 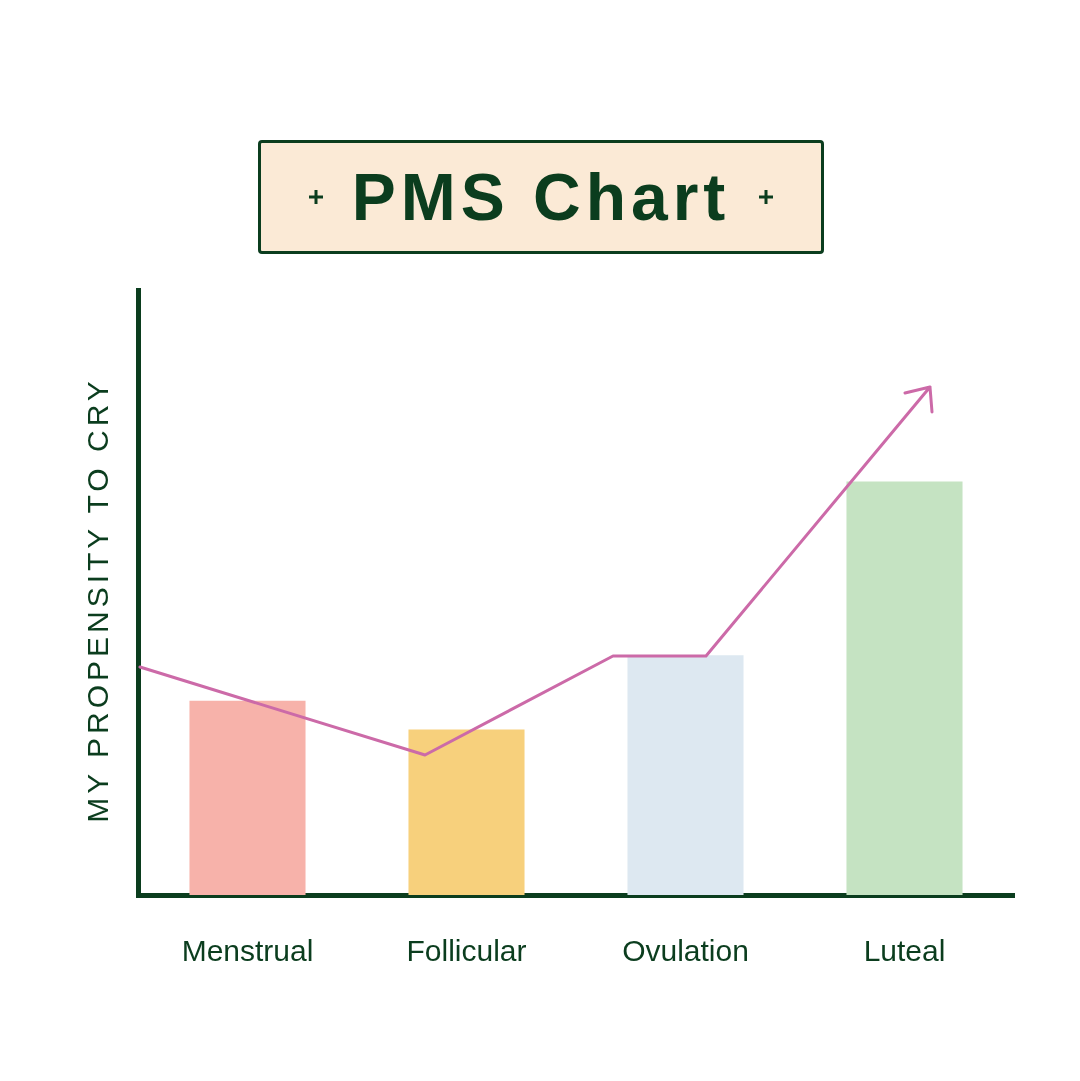 What do you see at coordinates (466, 951) in the screenshot?
I see `x-tick-label: Follicular` at bounding box center [466, 951].